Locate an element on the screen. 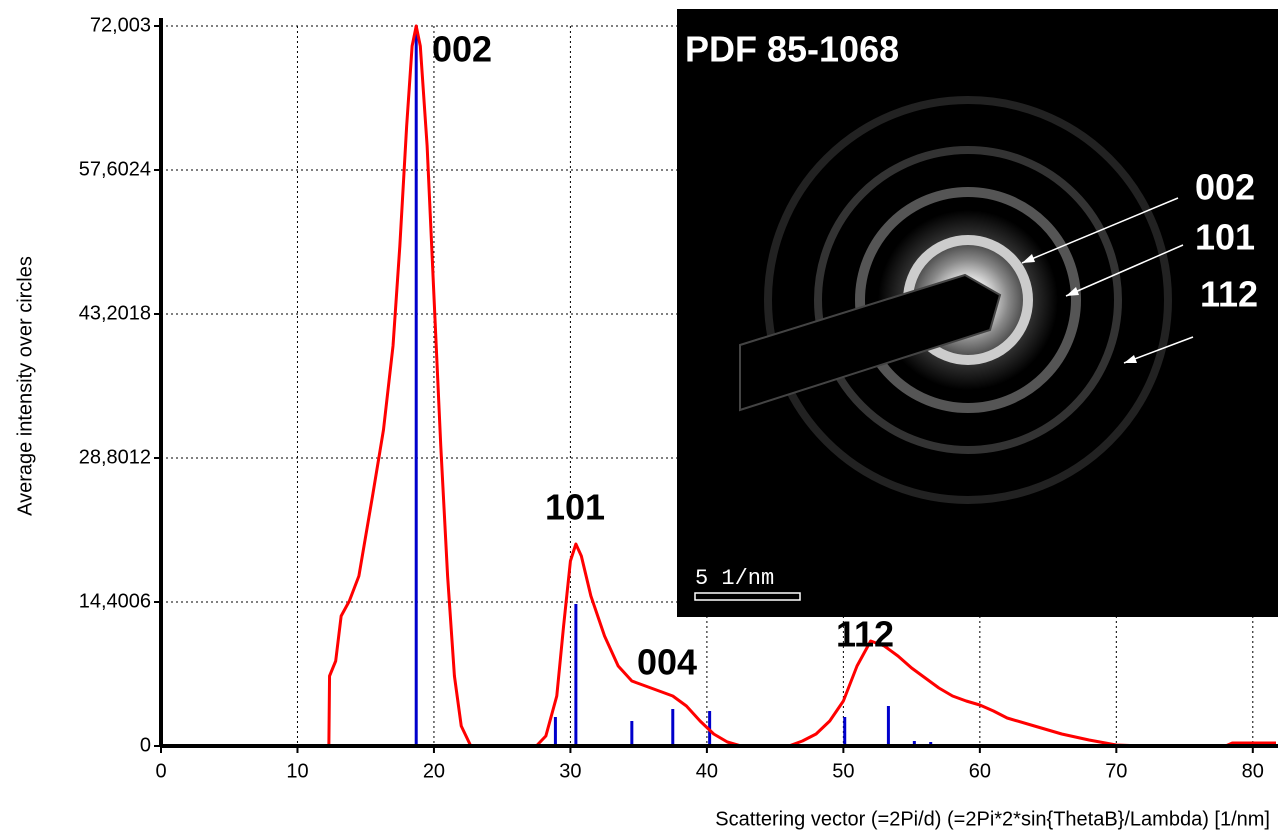  peak-label: 004 is located at coordinates (667, 662).